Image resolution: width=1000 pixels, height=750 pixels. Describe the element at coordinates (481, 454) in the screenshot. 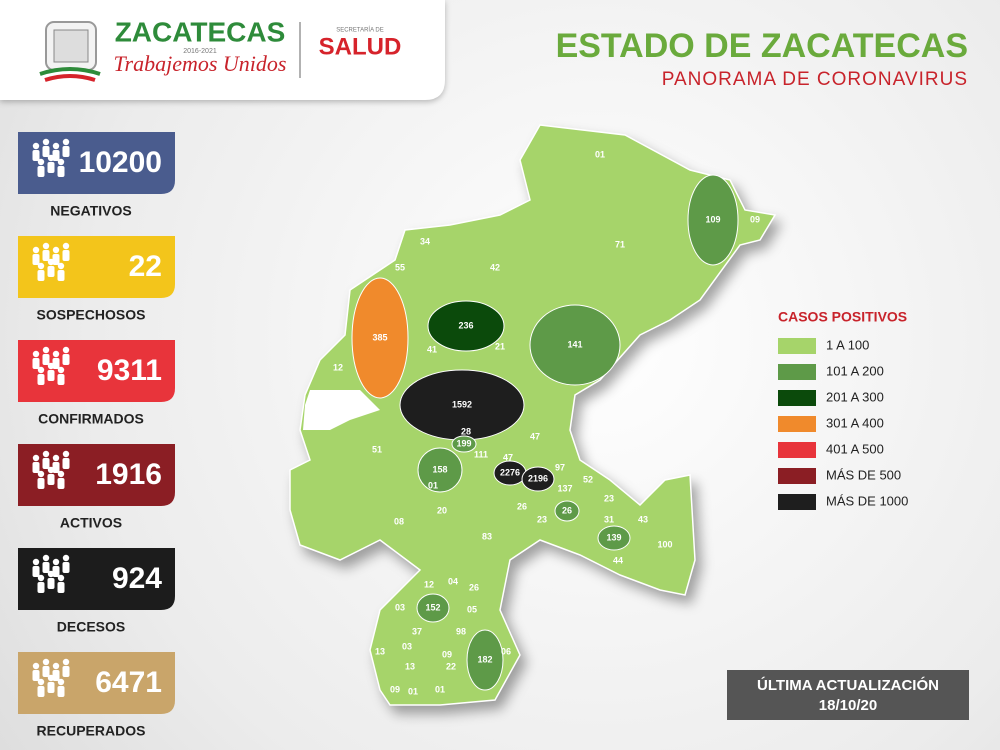

I see `region-value: 111` at that location.